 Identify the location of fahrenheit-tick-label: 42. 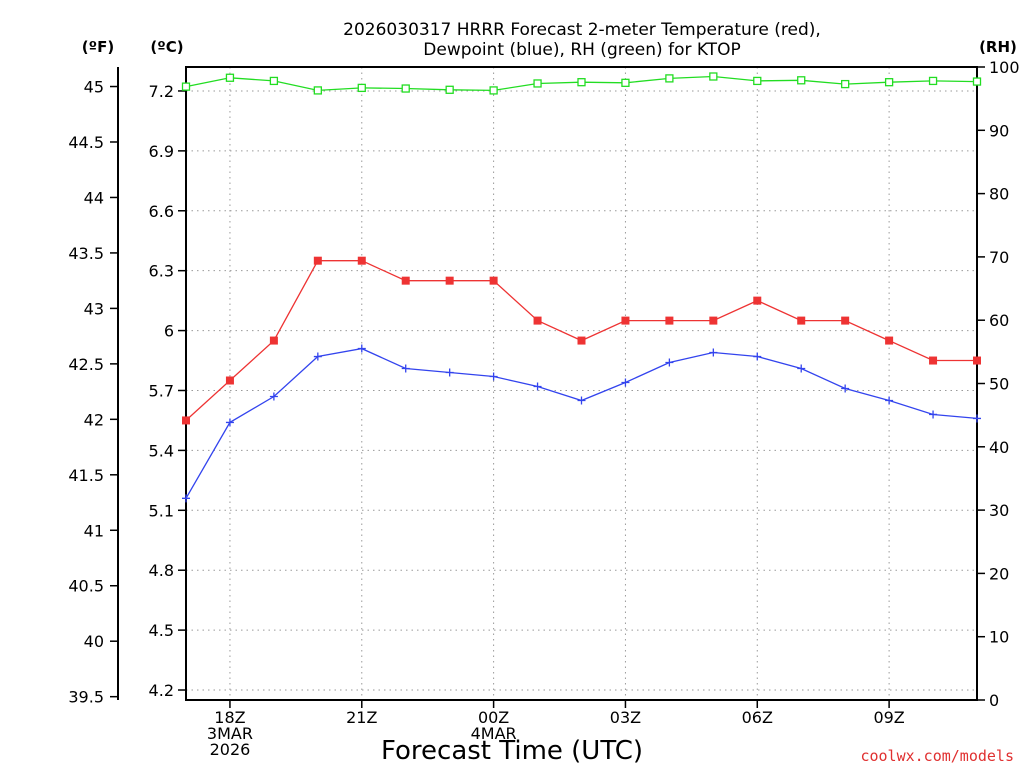
(94, 419).